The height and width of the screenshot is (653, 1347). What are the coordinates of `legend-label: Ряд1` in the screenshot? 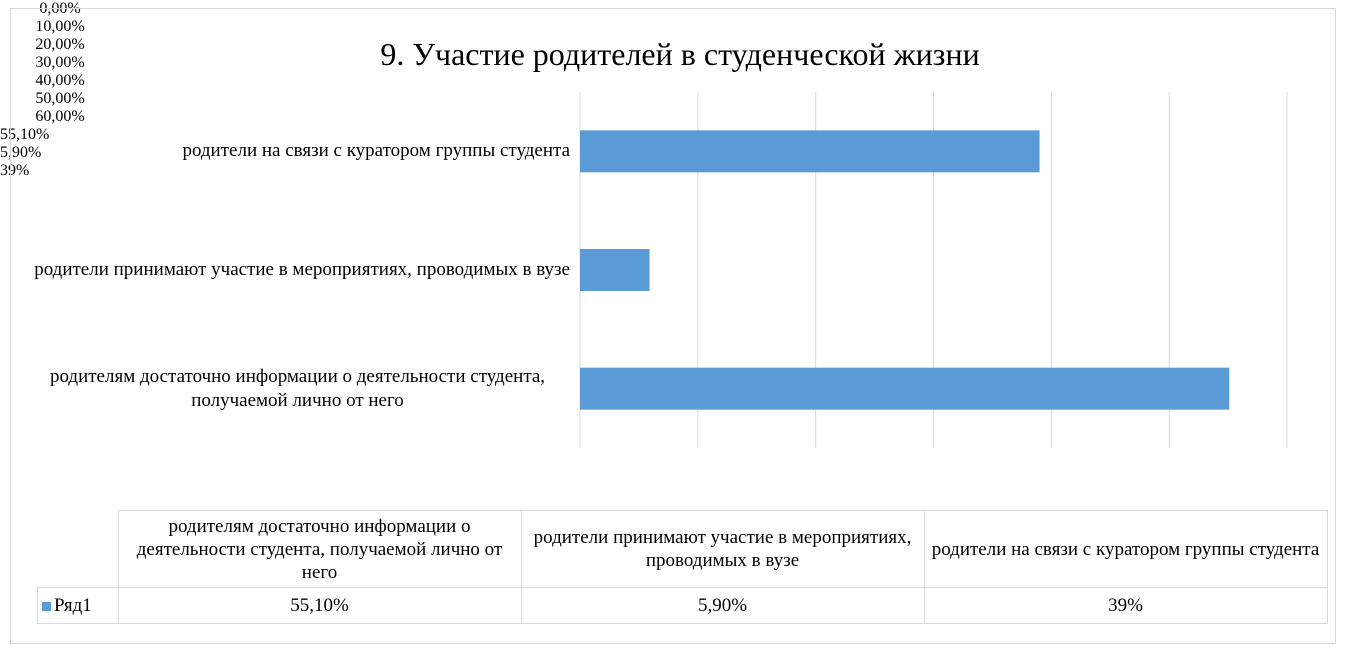 It's located at (73, 605).